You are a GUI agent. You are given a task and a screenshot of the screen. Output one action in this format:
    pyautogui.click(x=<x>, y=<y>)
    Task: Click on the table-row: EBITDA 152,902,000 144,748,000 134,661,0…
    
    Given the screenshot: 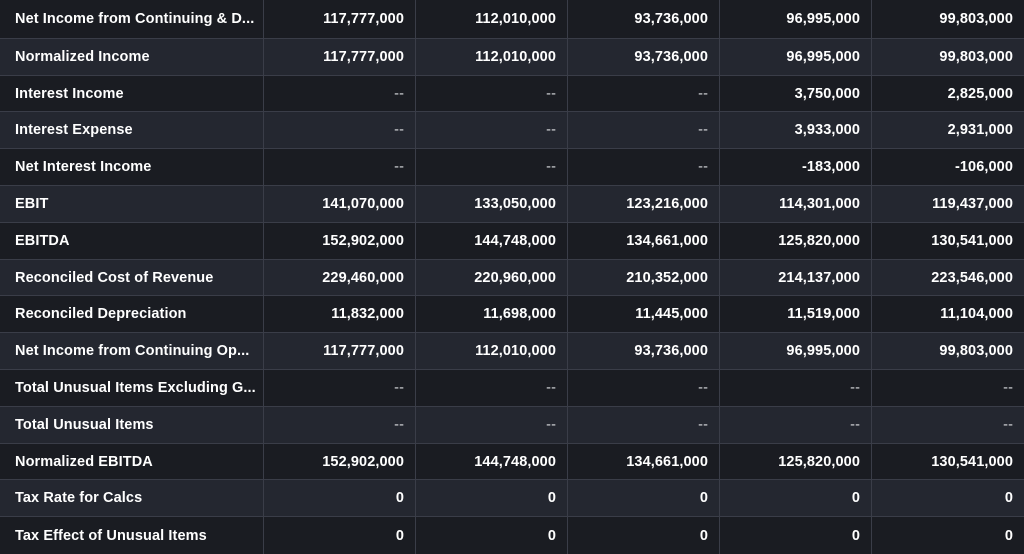 What is the action you would take?
    pyautogui.click(x=512, y=241)
    